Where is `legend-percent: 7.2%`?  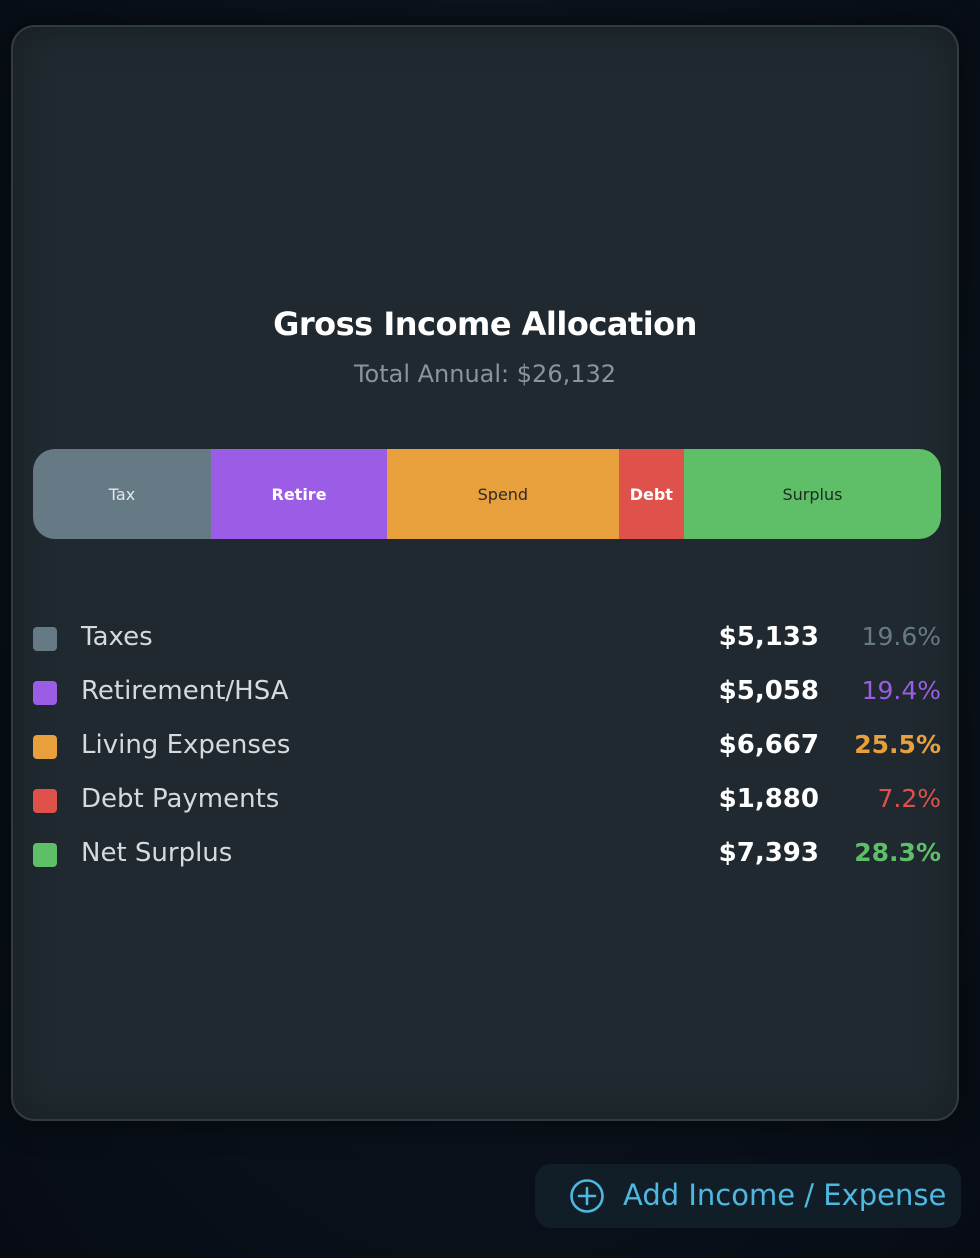
legend-percent: 7.2% is located at coordinates (909, 798).